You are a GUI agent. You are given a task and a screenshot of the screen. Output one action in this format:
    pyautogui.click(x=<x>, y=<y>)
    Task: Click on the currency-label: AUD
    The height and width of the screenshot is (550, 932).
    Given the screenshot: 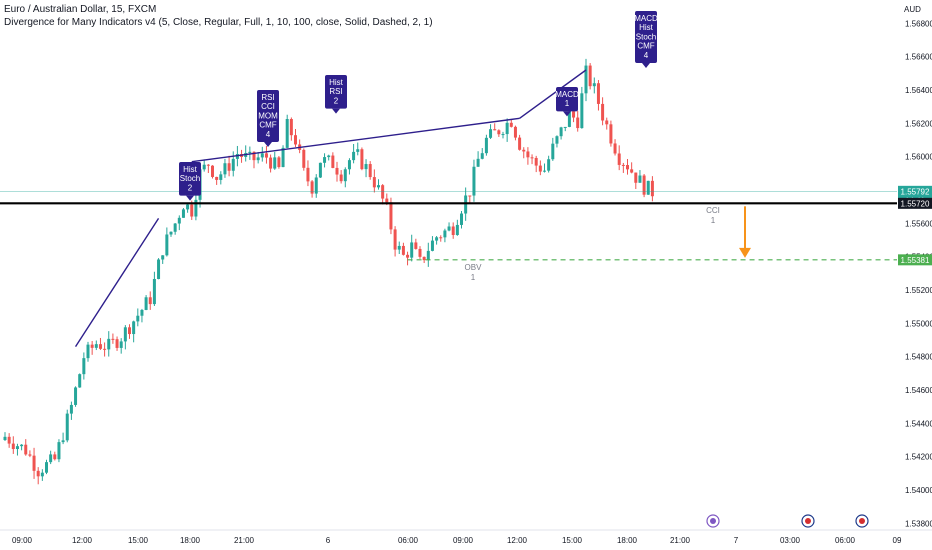 What is the action you would take?
    pyautogui.click(x=912, y=9)
    